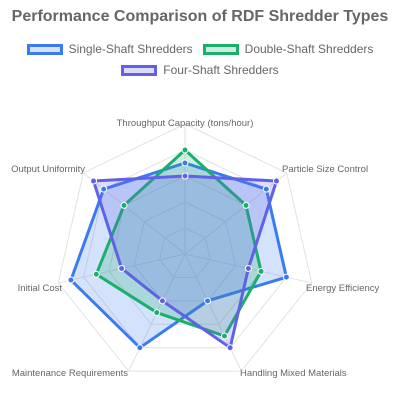 This screenshot has width=400, height=400. What do you see at coordinates (221, 70) in the screenshot?
I see `legend-label: Four-Shaft Shredders` at bounding box center [221, 70].